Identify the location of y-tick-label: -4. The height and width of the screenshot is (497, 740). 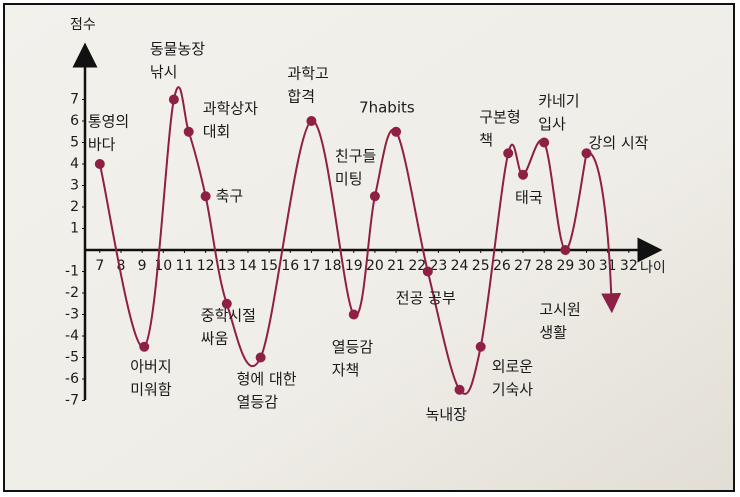
(72, 336).